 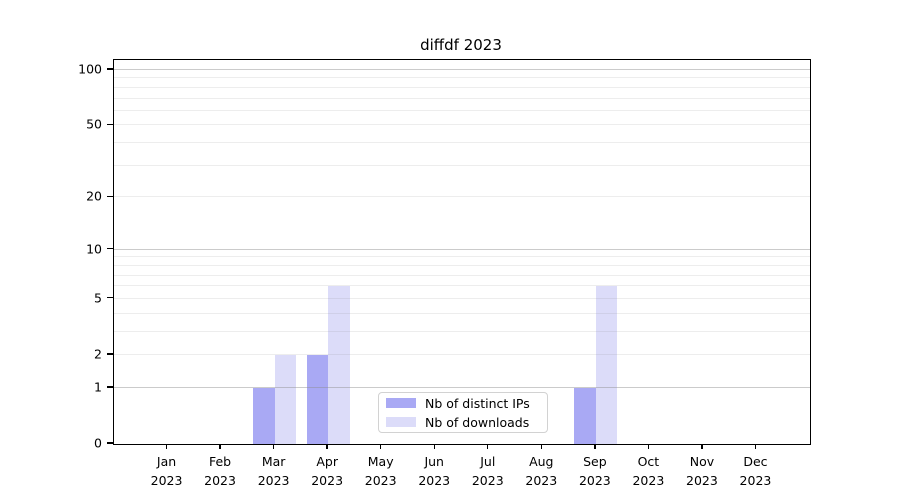 What do you see at coordinates (434, 461) in the screenshot?
I see `x-label-month: Jun` at bounding box center [434, 461].